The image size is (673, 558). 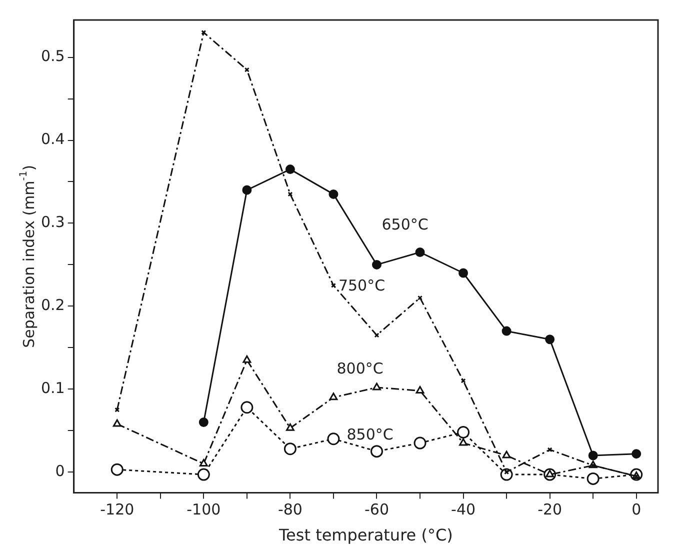 What do you see at coordinates (117, 509) in the screenshot?
I see `x-tick-label: -120` at bounding box center [117, 509].